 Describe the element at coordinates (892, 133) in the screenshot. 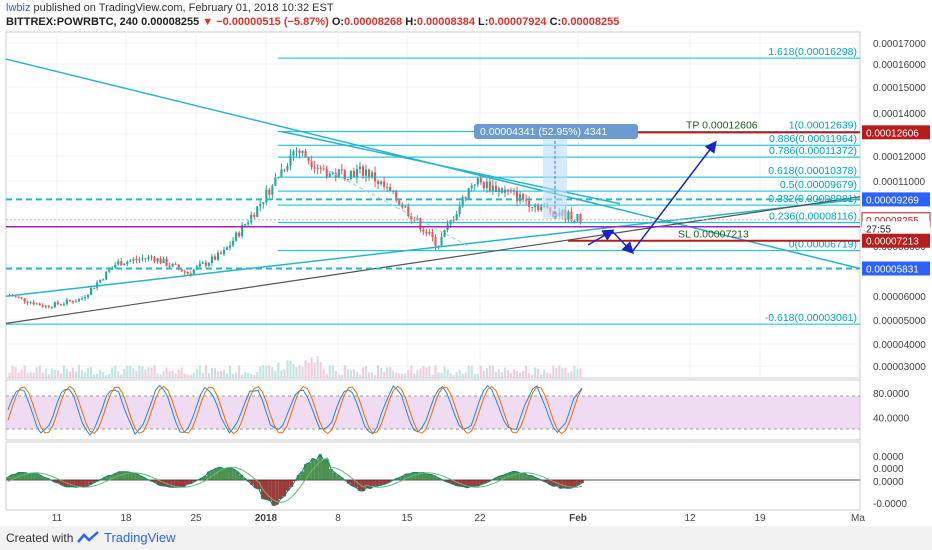

I see `price-tag-text: 0.00012606` at that location.